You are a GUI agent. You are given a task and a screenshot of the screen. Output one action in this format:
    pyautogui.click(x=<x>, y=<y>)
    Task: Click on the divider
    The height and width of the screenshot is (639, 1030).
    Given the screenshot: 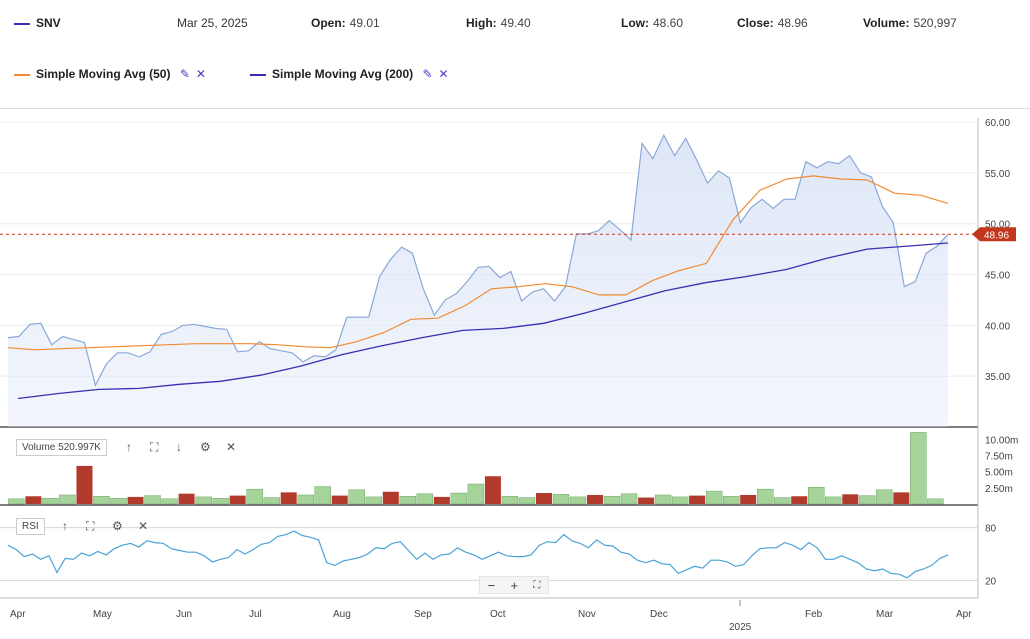 What is the action you would take?
    pyautogui.click(x=515, y=108)
    